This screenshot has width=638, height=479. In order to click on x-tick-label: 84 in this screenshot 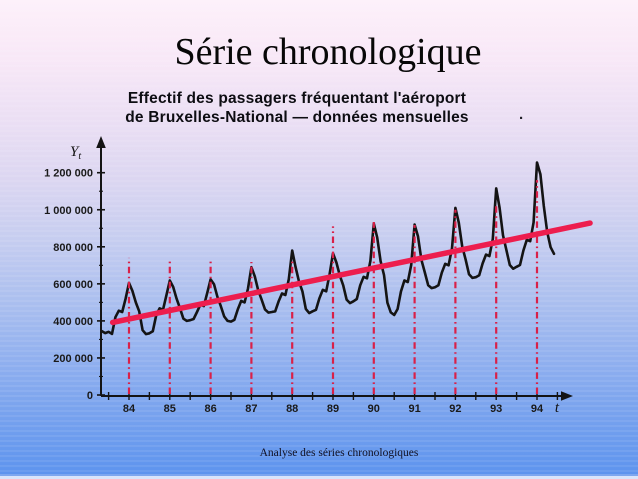, I will do `click(129, 409)`.